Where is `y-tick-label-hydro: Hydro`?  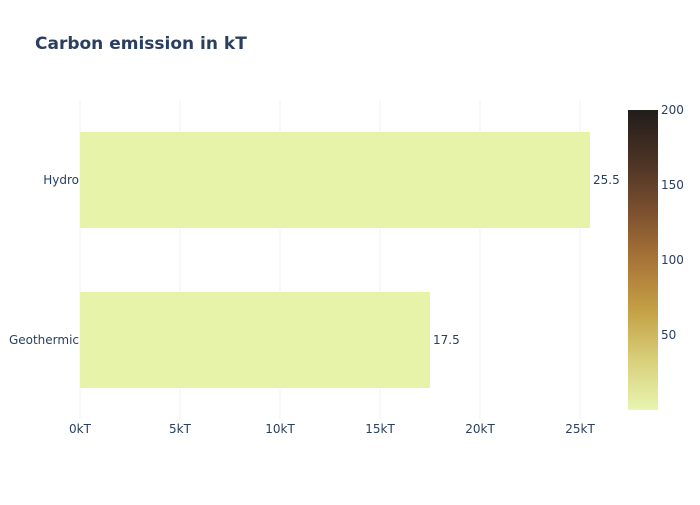
y-tick-label-hydro: Hydro is located at coordinates (61, 180).